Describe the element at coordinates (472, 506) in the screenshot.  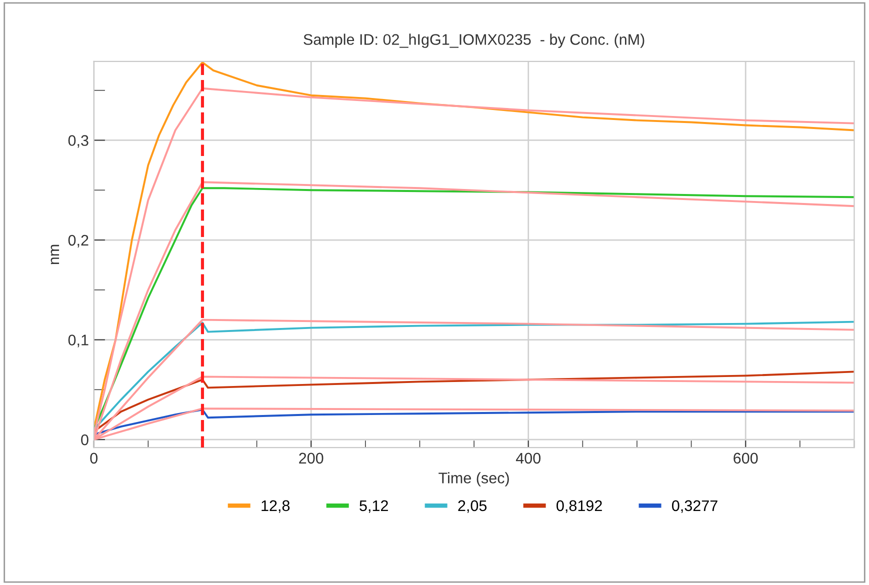
I see `legend-label: 2,05` at that location.